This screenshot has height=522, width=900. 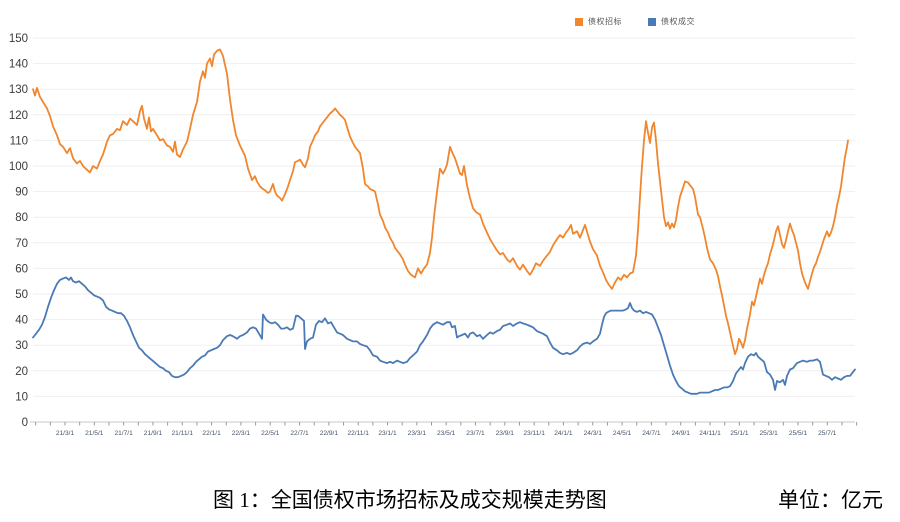 I want to click on x-tick-label: 22/11/1, so click(x=358, y=433).